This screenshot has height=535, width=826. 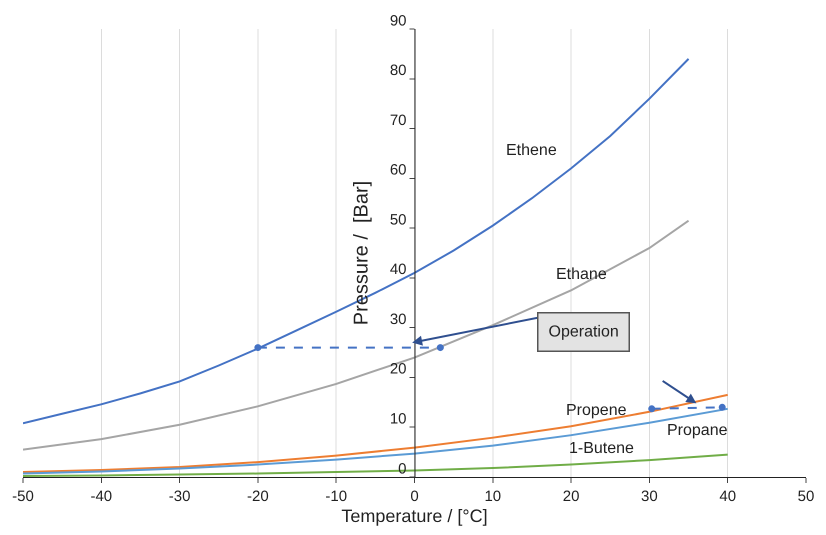 I want to click on x-tick-label: -30, so click(x=179, y=496).